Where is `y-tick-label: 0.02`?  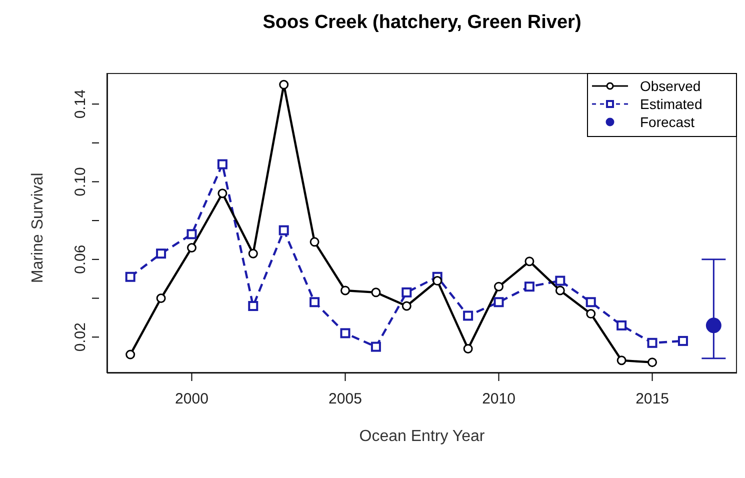
y-tick-label: 0.02 is located at coordinates (80, 337).